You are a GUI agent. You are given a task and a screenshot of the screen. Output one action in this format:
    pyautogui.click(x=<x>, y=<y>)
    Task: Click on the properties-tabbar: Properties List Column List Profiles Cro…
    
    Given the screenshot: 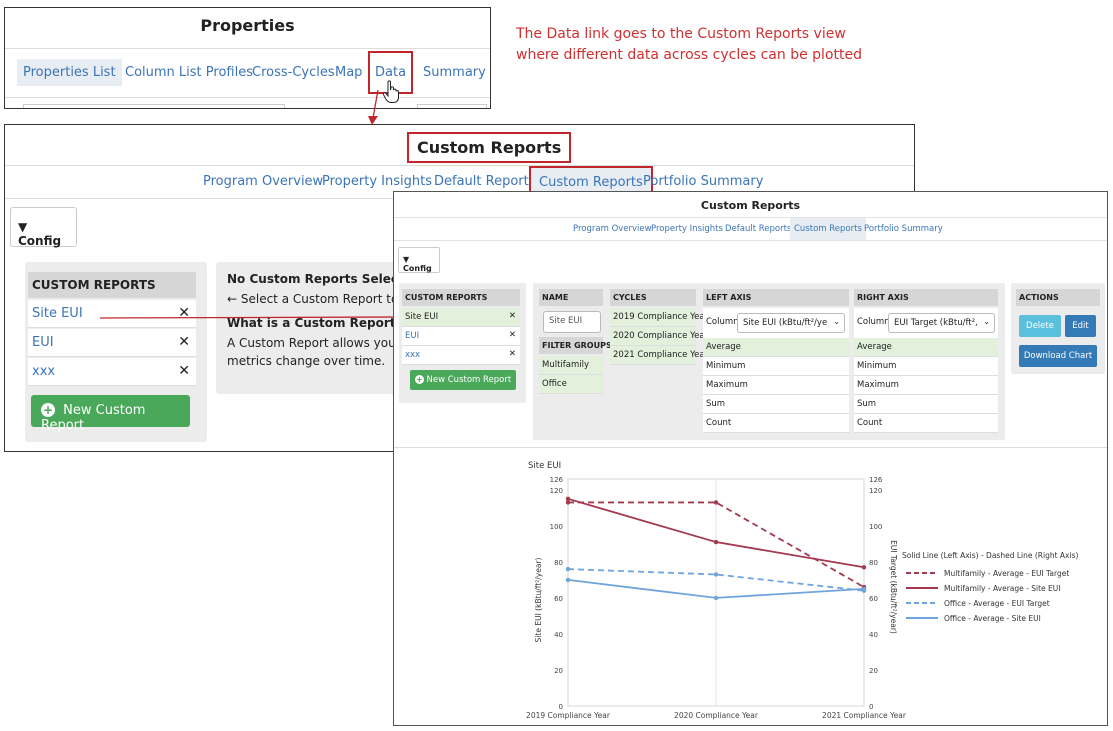 What is the action you would take?
    pyautogui.click(x=247, y=73)
    